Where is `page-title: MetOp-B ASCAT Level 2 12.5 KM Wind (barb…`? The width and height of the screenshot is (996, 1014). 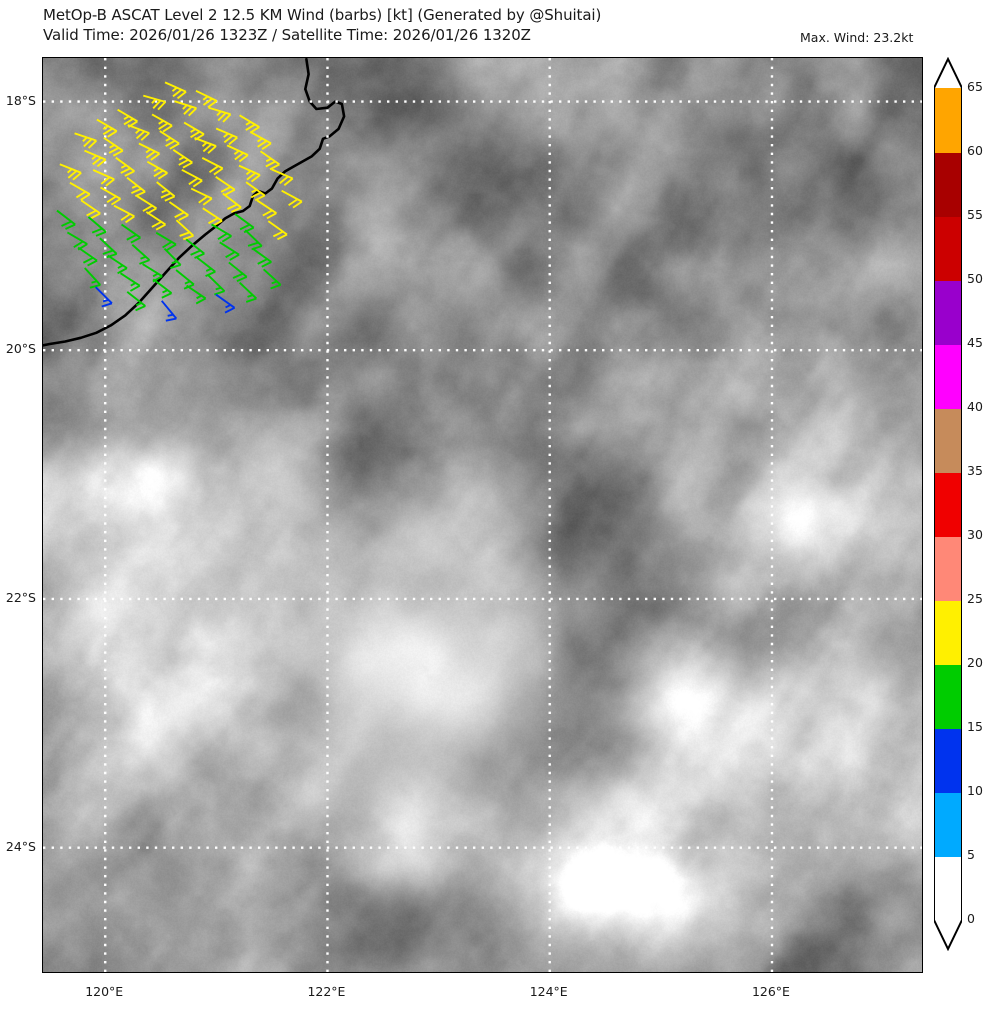 page-title: MetOp-B ASCAT Level 2 12.5 KM Wind (barb… is located at coordinates (322, 15).